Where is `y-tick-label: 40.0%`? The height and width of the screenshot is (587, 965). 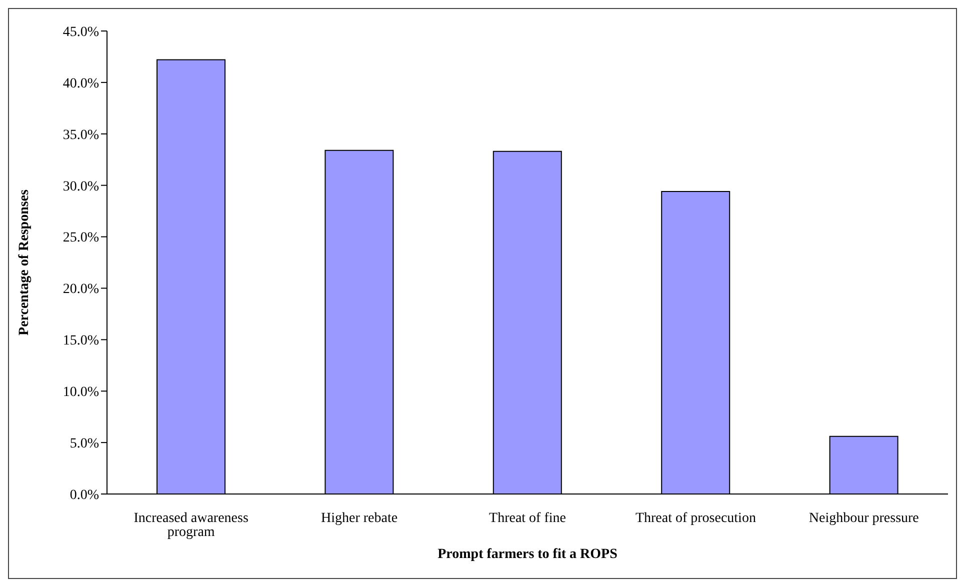
y-tick-label: 40.0% is located at coordinates (81, 84).